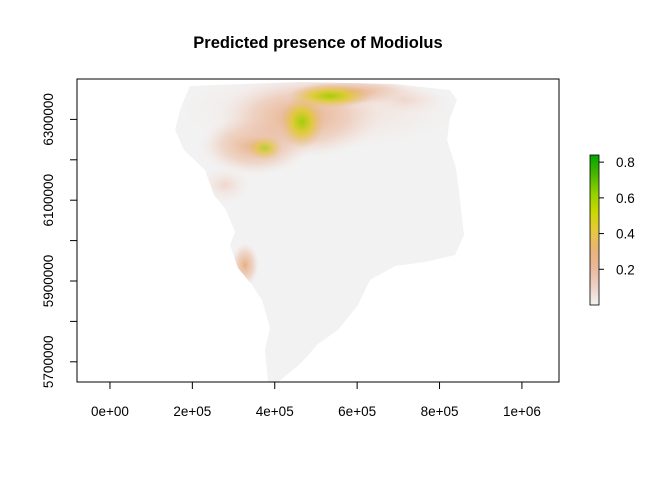 The image size is (672, 480). Describe the element at coordinates (522, 411) in the screenshot. I see `x-tick-label-5: 1e+06` at that location.